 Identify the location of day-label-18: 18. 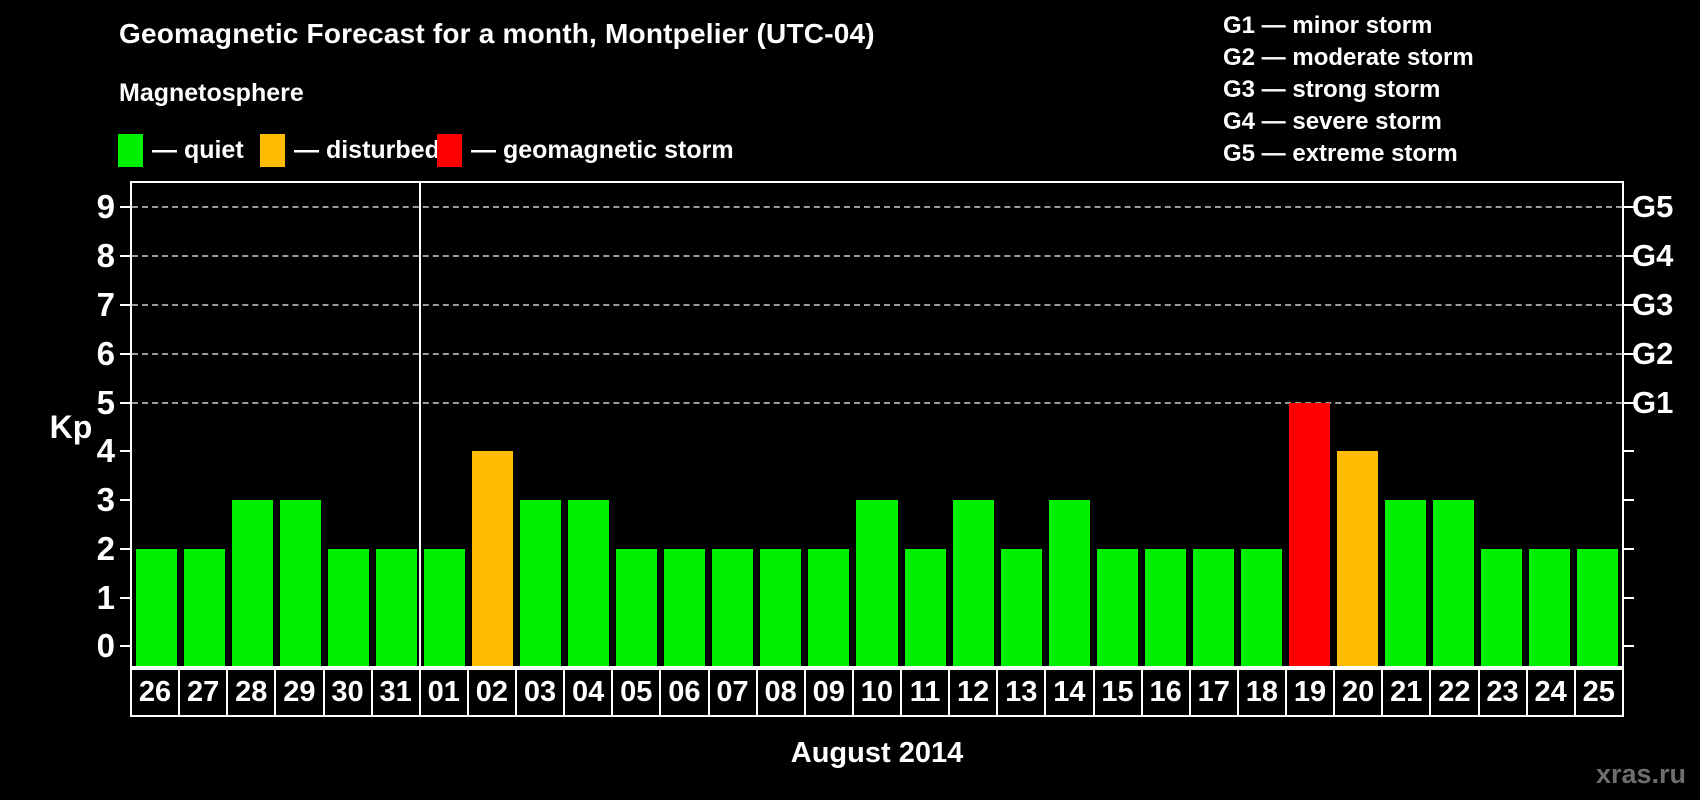
(1262, 692).